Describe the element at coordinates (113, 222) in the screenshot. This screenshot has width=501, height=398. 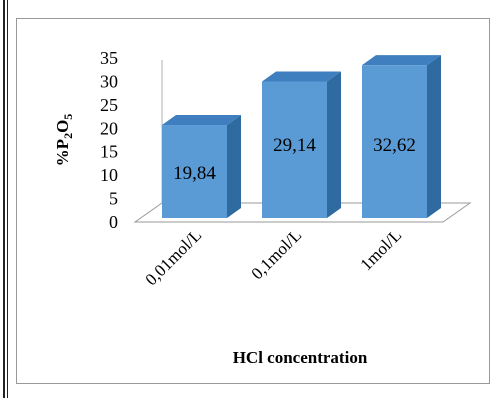
I see `y-tick-label: 0` at that location.